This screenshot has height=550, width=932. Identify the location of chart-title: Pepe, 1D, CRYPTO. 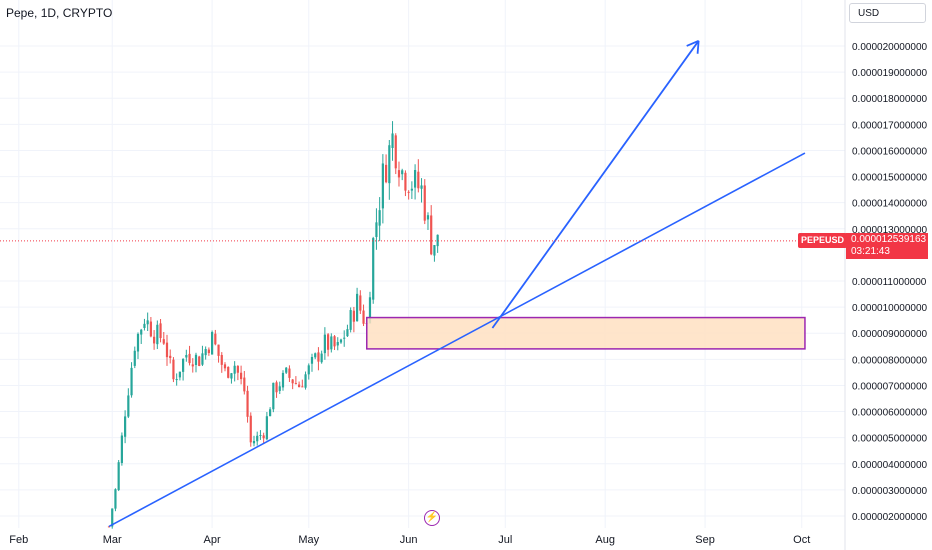
(59, 13).